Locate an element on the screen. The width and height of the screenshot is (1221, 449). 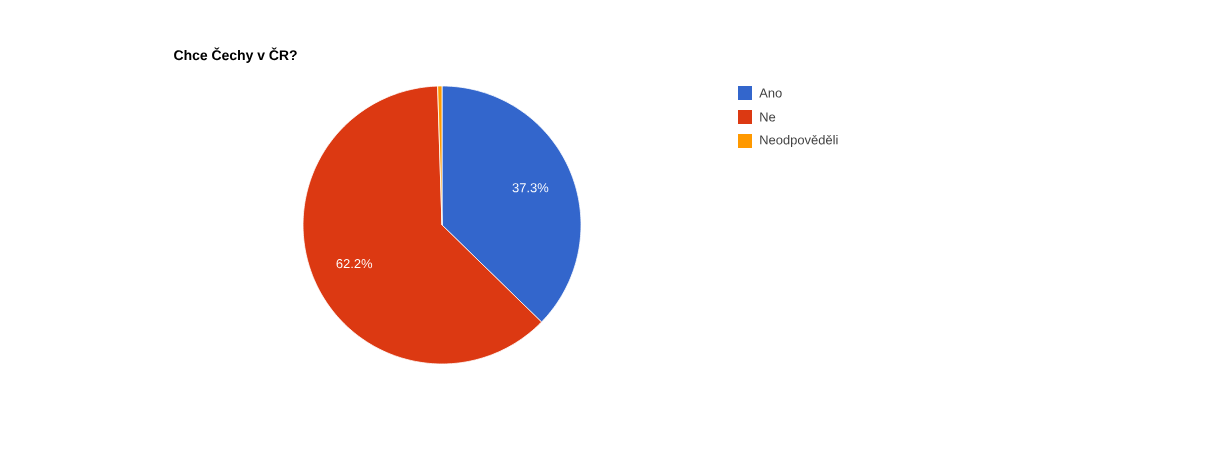
legend-label: Ne is located at coordinates (768, 117).